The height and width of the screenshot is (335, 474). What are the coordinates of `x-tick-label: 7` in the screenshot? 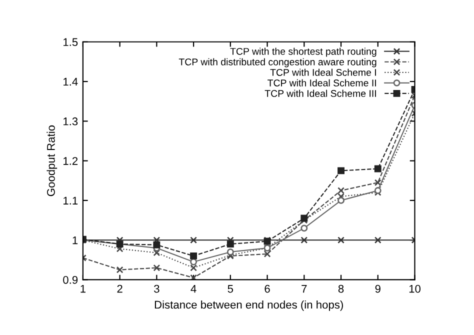 It's located at (304, 288).